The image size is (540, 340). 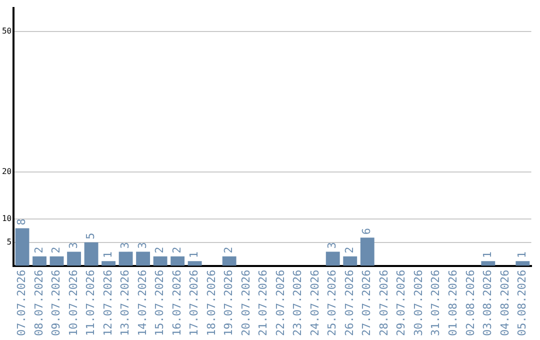 I want to click on x-tick-label: 10.07.2026, so click(x=73, y=303).